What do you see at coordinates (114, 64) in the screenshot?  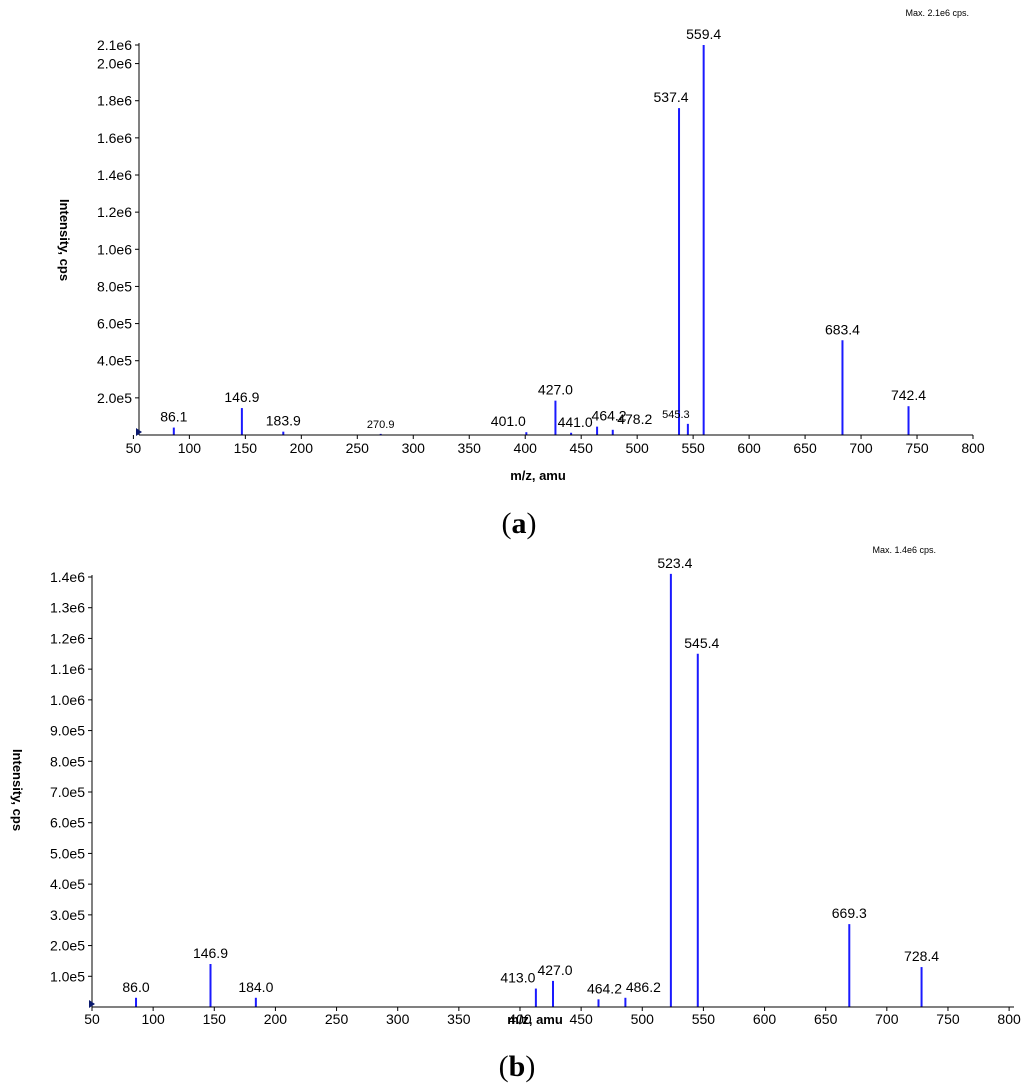 I see `y-tick-label: 2.0e6` at bounding box center [114, 64].